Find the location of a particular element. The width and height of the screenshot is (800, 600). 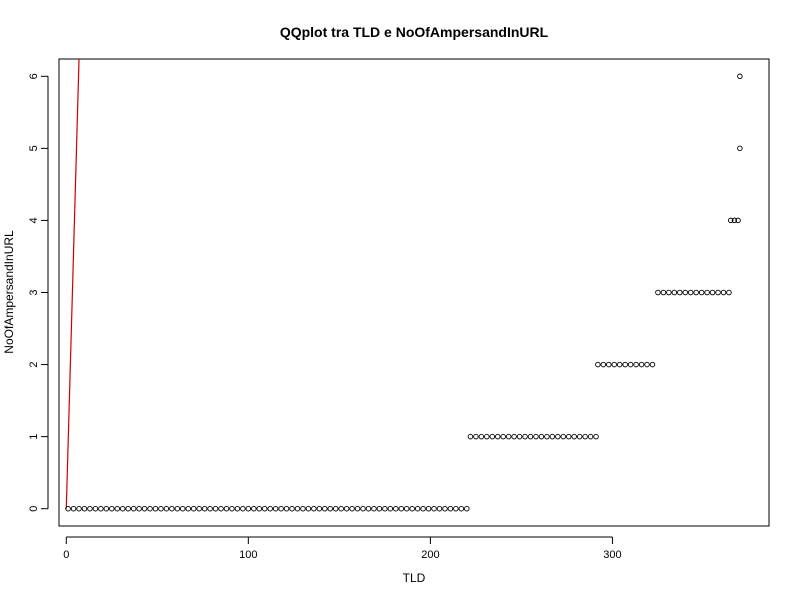

y-axis-label: NoOfAmpersandInURL is located at coordinates (9, 292).